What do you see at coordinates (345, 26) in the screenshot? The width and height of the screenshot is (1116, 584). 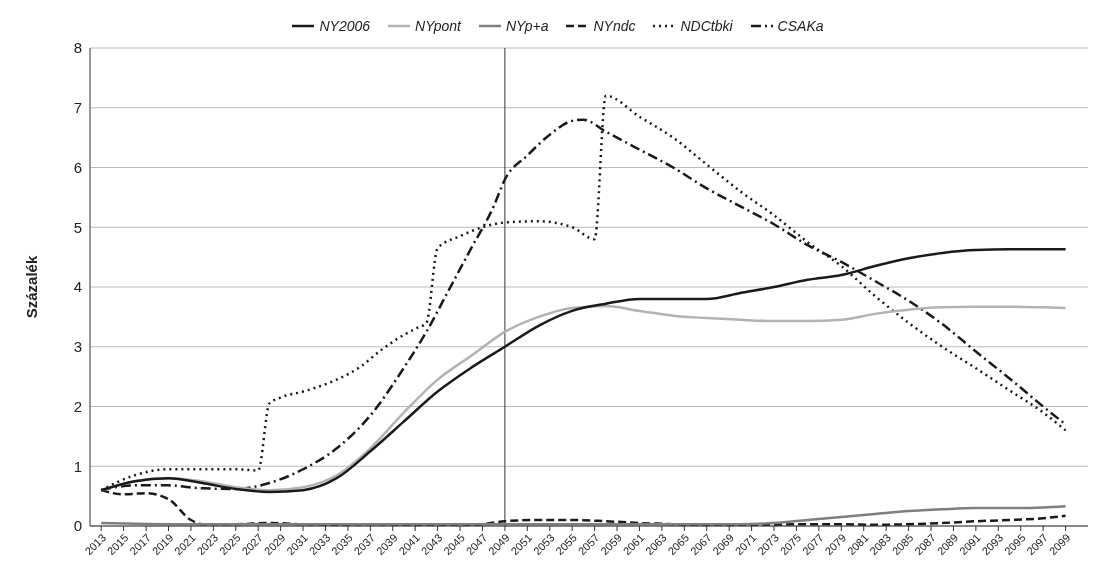 I see `legend-label: NY2006` at bounding box center [345, 26].